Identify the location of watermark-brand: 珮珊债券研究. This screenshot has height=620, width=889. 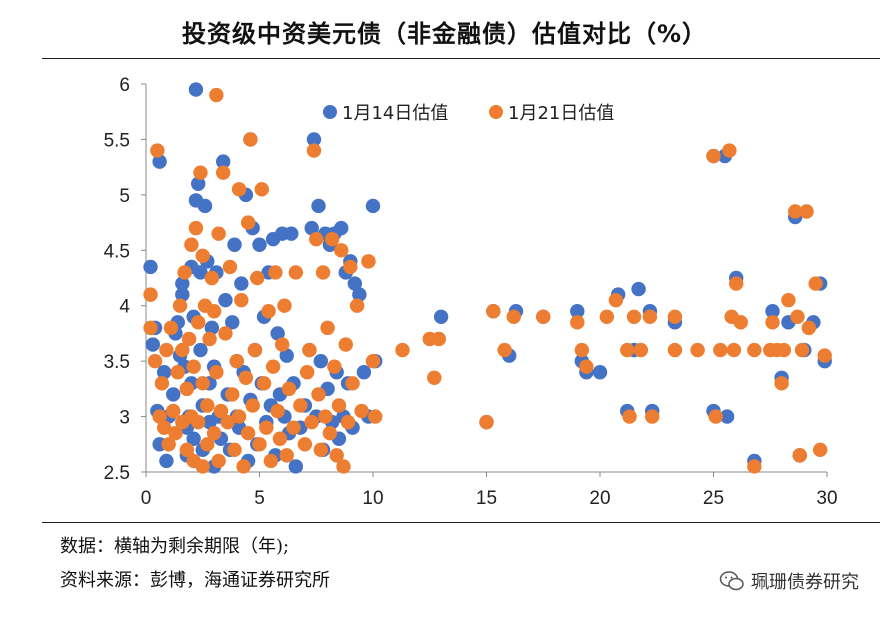
(789, 581).